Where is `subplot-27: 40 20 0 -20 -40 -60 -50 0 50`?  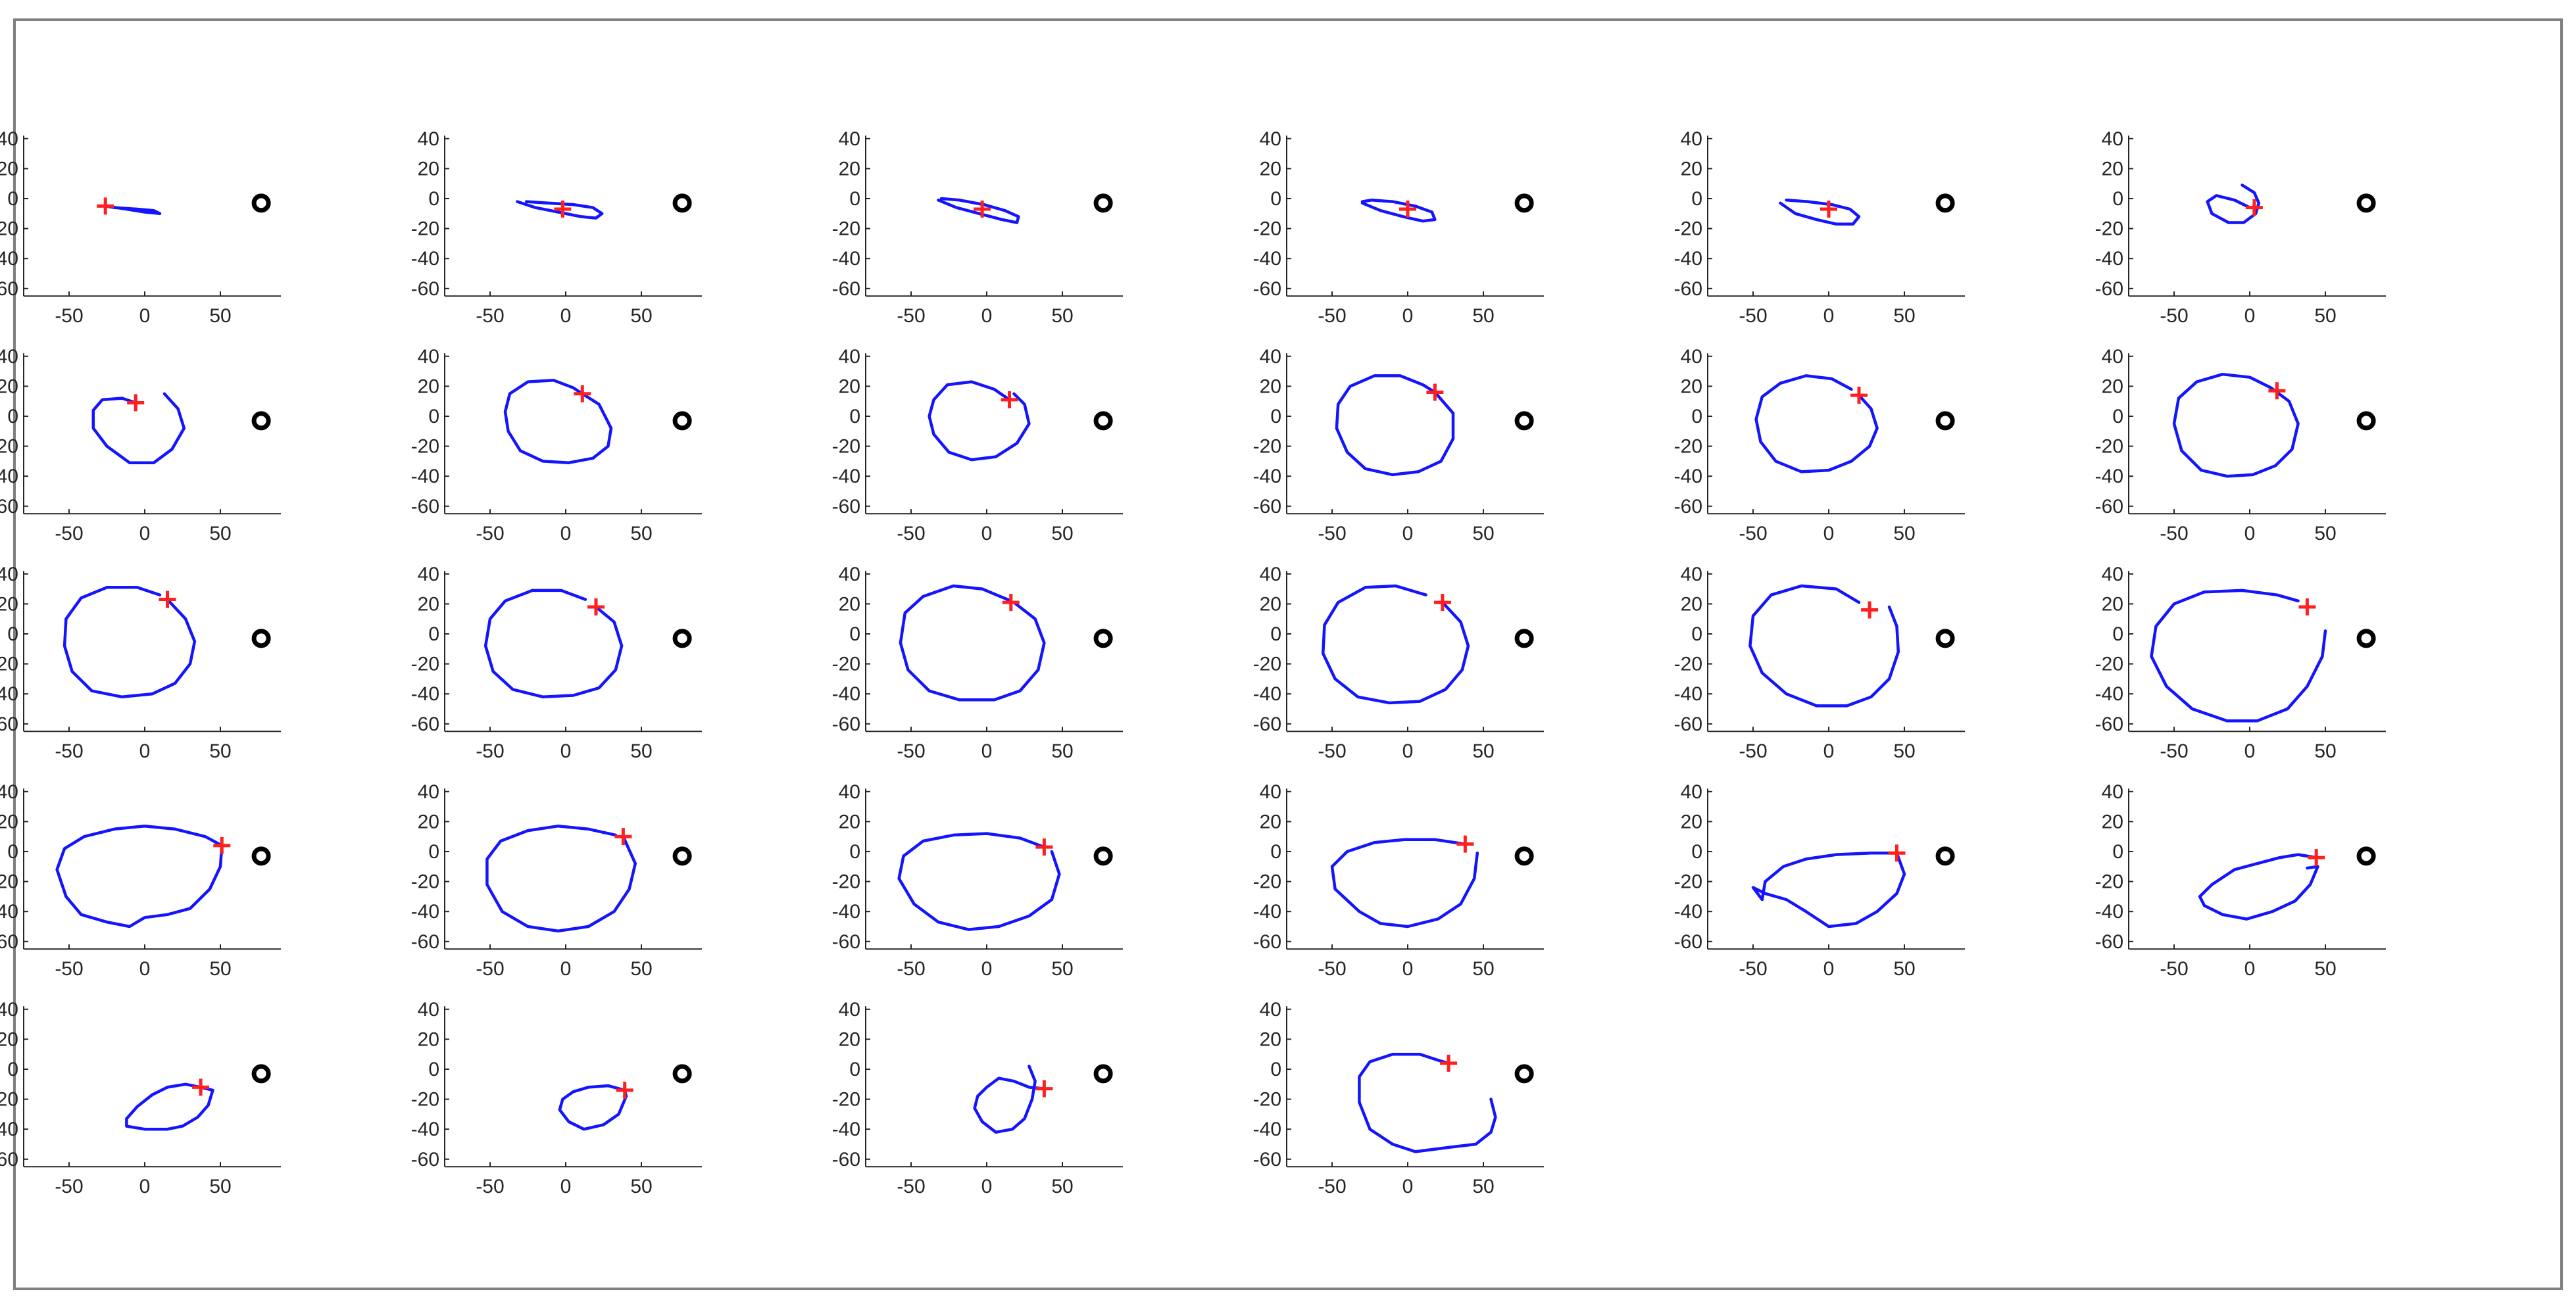
subplot-27: 40 20 0 -20 -40 -60 -50 0 50 is located at coordinates (977, 1098).